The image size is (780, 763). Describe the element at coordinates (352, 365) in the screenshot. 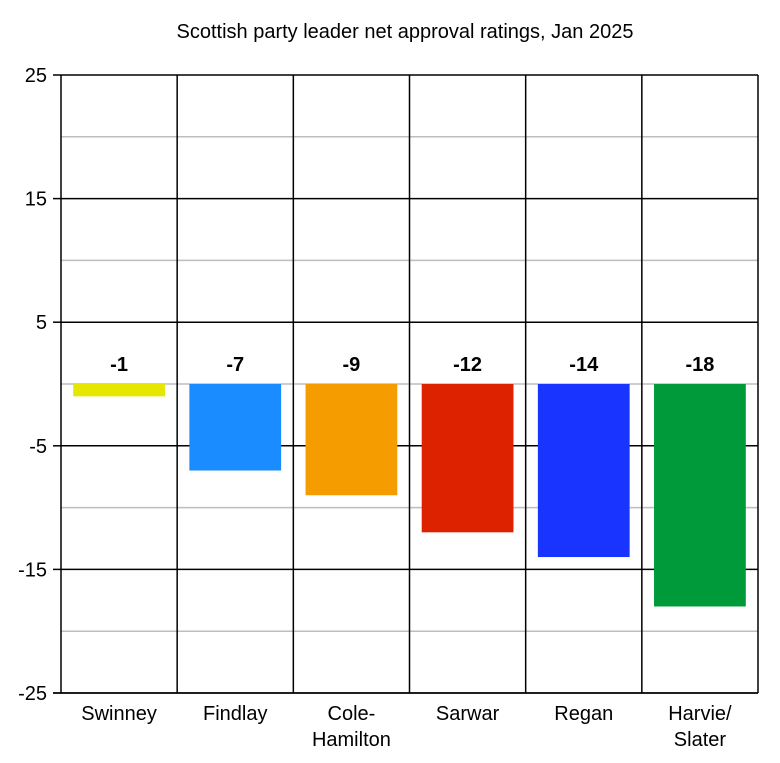

I see `data-label: -9` at that location.